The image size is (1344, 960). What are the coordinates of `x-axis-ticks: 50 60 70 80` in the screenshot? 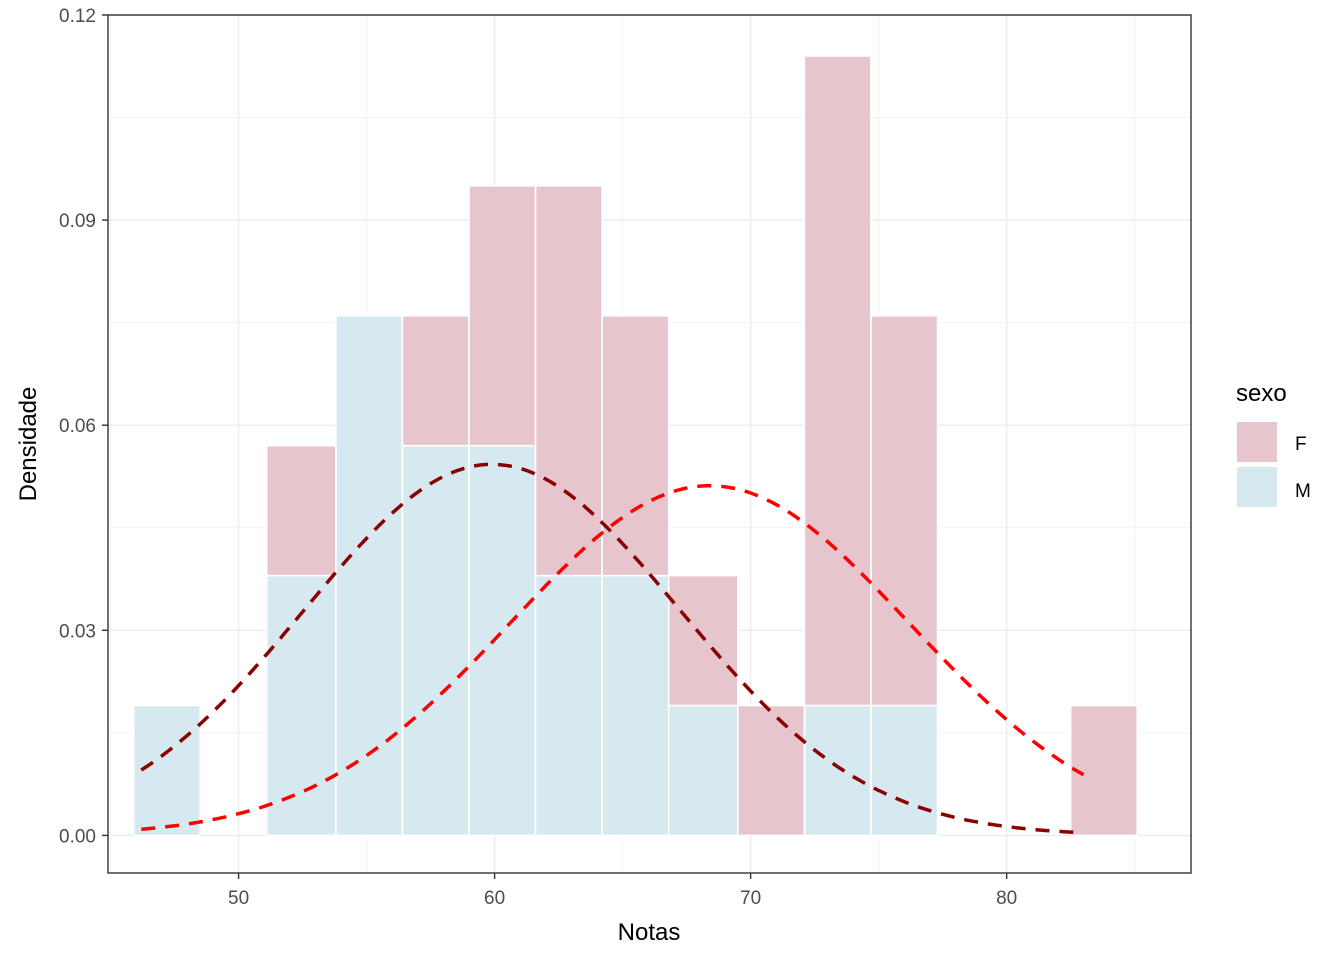 It's located at (622, 891).